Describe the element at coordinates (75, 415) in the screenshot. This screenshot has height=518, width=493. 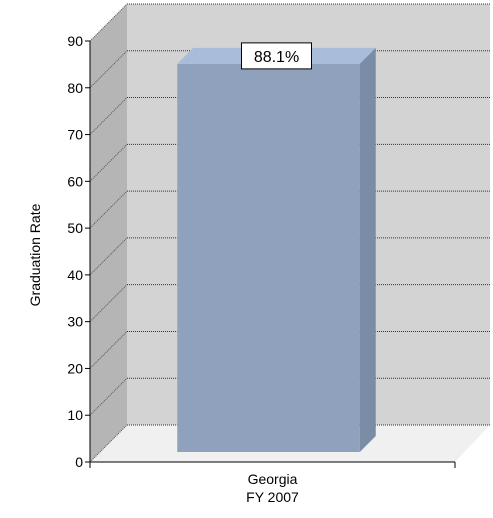
I see `y-tick-label: 10` at that location.